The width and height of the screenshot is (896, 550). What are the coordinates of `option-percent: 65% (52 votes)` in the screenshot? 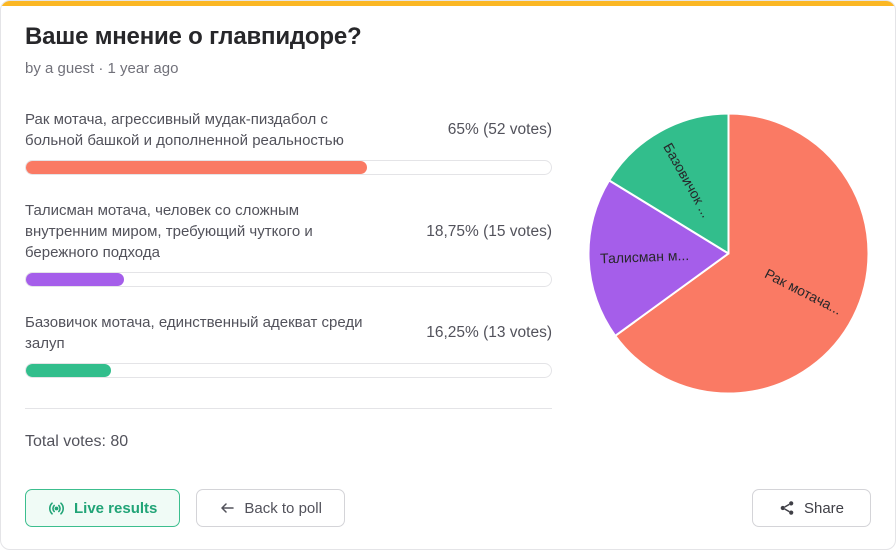 It's located at (499, 129).